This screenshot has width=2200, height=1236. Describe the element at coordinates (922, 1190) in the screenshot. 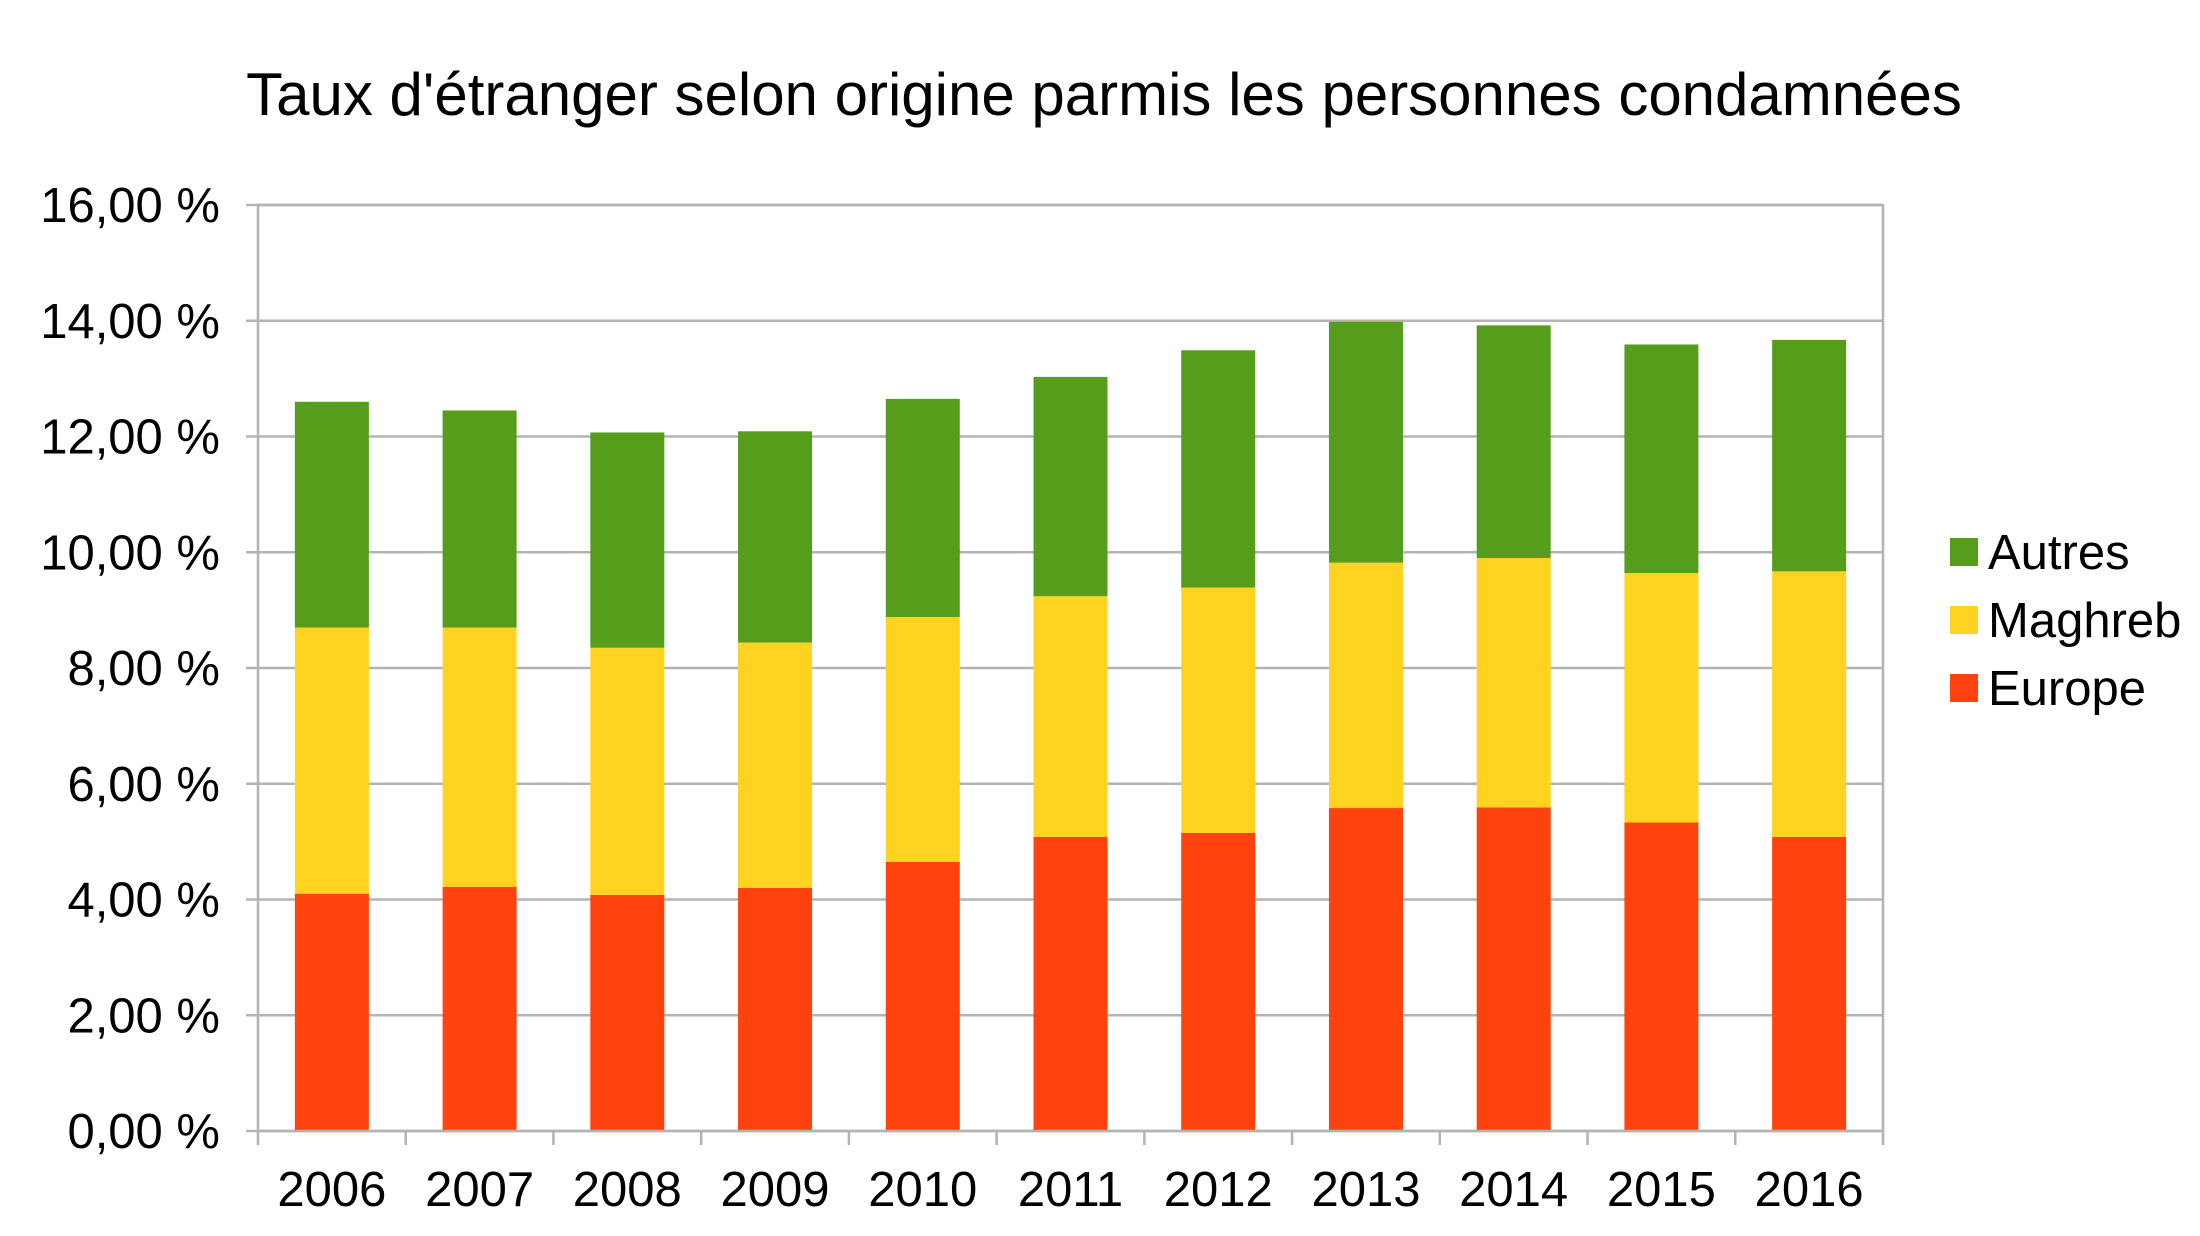

I see `x-tick-label: 2010` at that location.